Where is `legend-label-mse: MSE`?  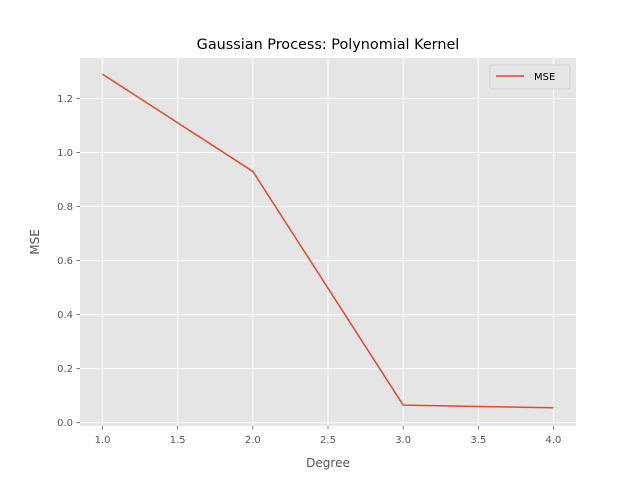
legend-label-mse: MSE is located at coordinates (544, 77).